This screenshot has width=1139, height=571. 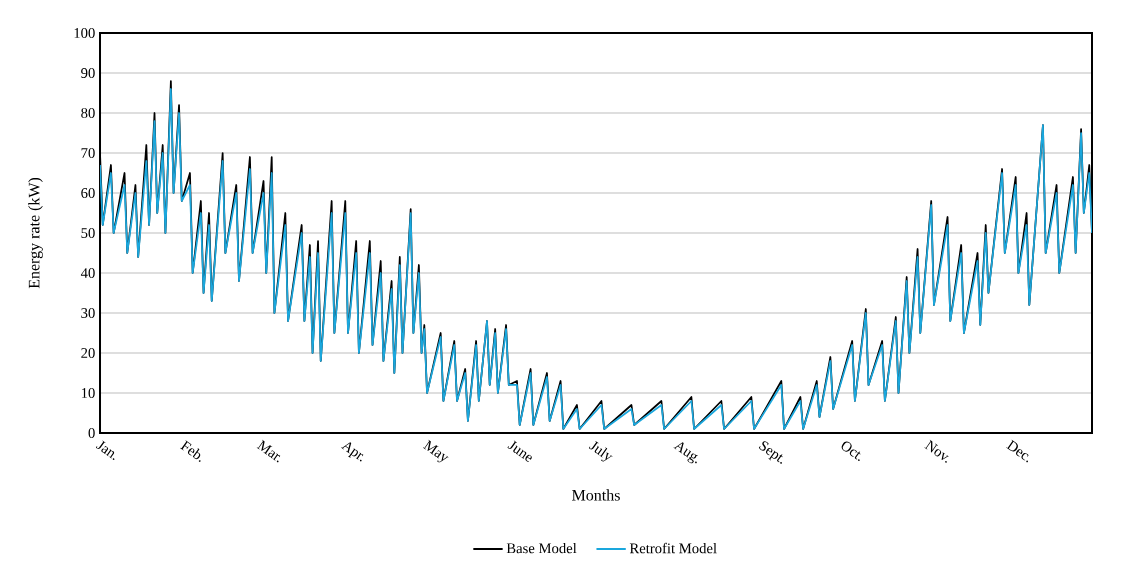 What do you see at coordinates (352, 452) in the screenshot?
I see `x-tick-label: Apr.` at bounding box center [352, 452].